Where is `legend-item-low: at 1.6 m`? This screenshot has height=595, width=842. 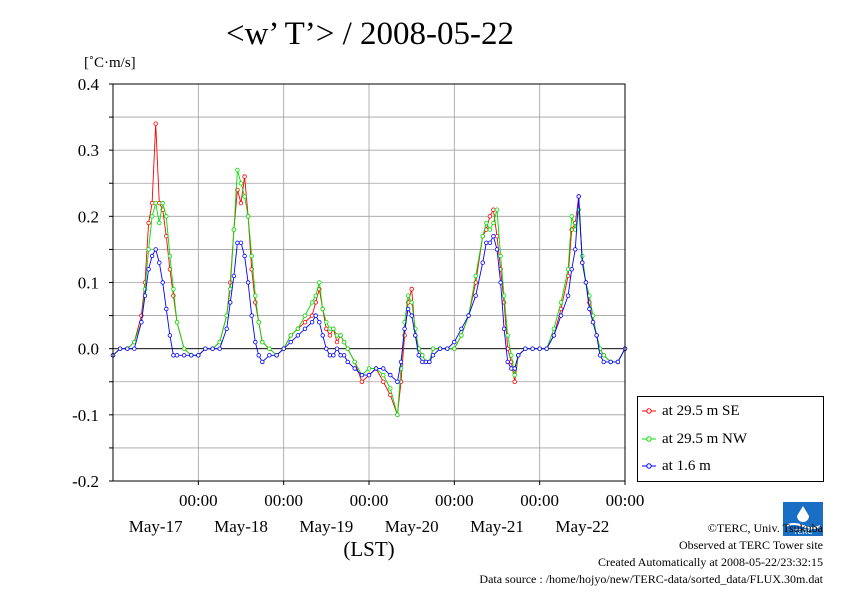
legend-item-low: at 1.6 m is located at coordinates (676, 466).